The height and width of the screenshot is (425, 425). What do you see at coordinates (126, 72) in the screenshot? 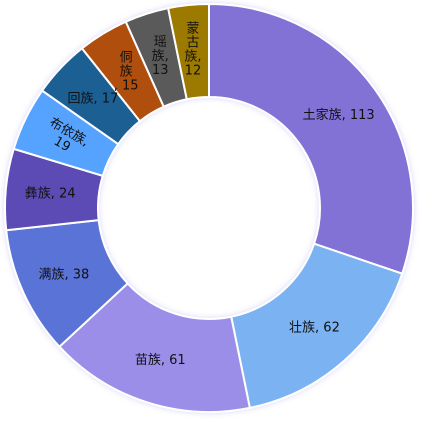
I see `slice-label-侗族: 侗族, 15` at bounding box center [126, 72].